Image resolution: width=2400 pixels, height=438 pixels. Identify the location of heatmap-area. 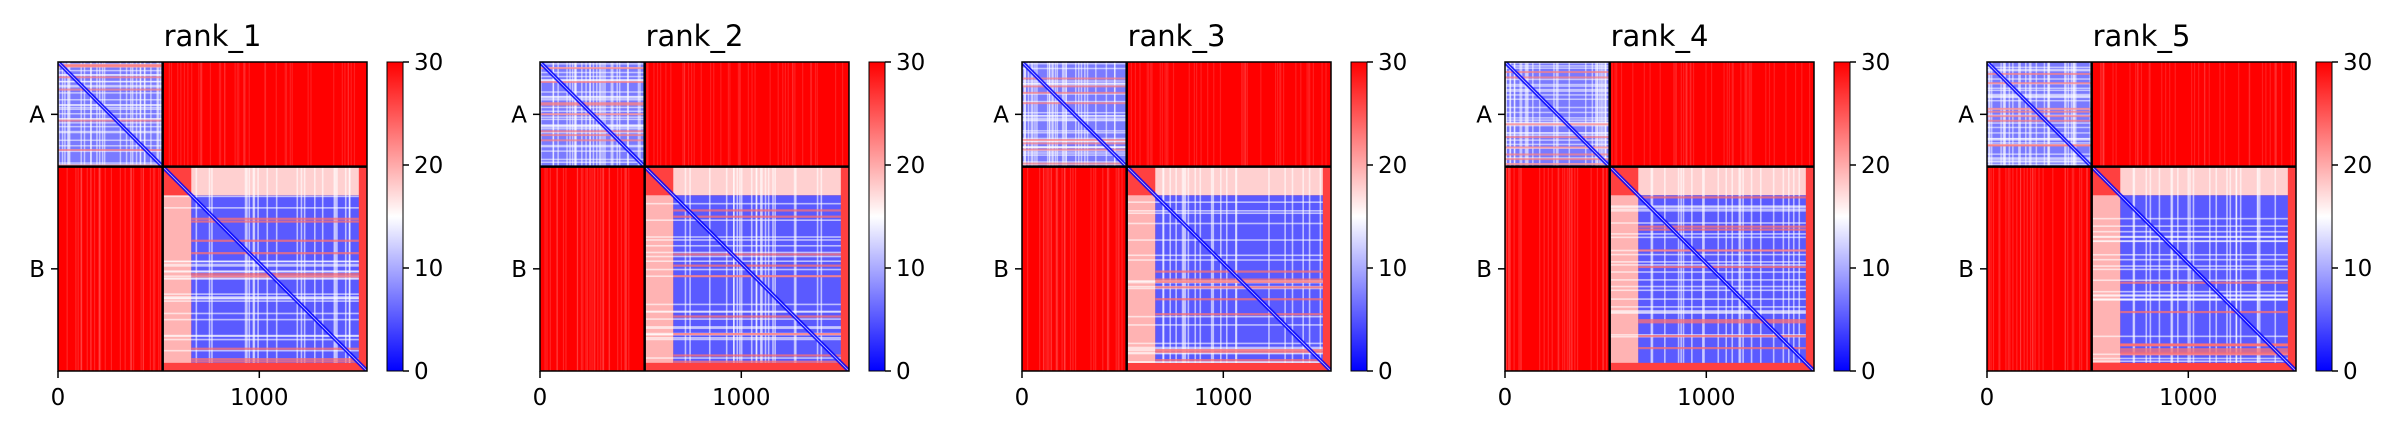
(694, 216).